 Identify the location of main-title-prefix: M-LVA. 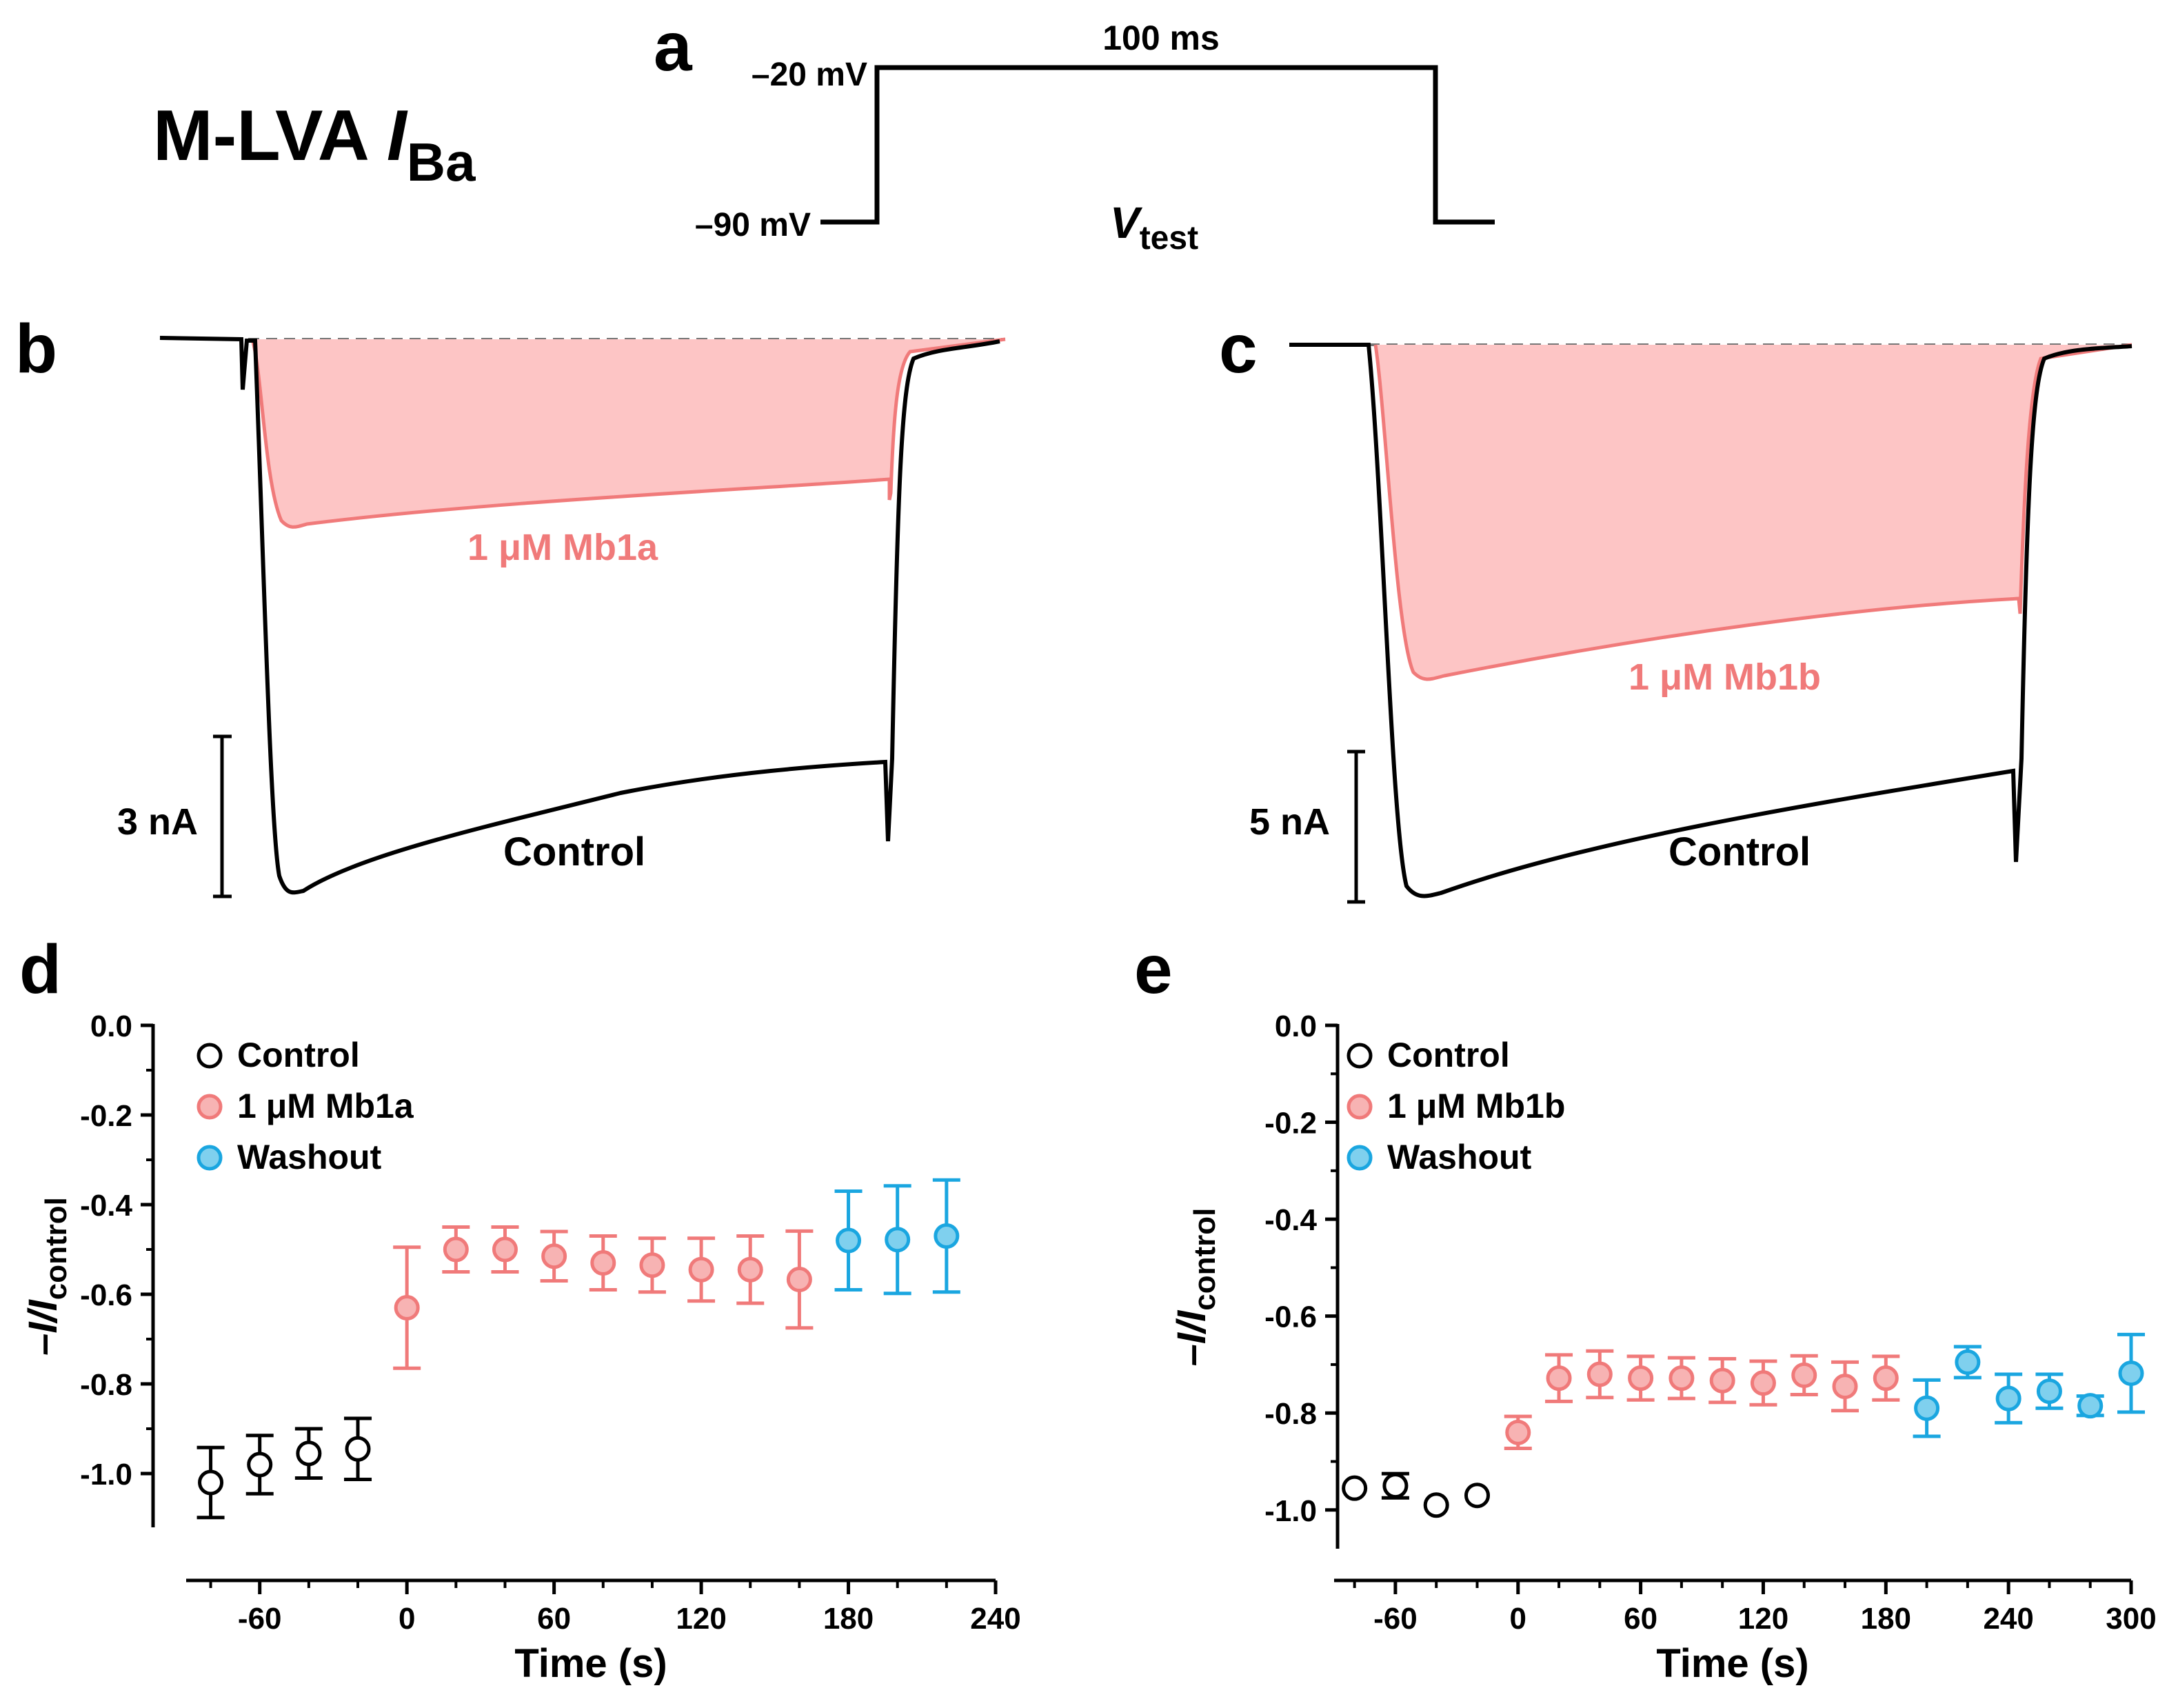
(270, 136).